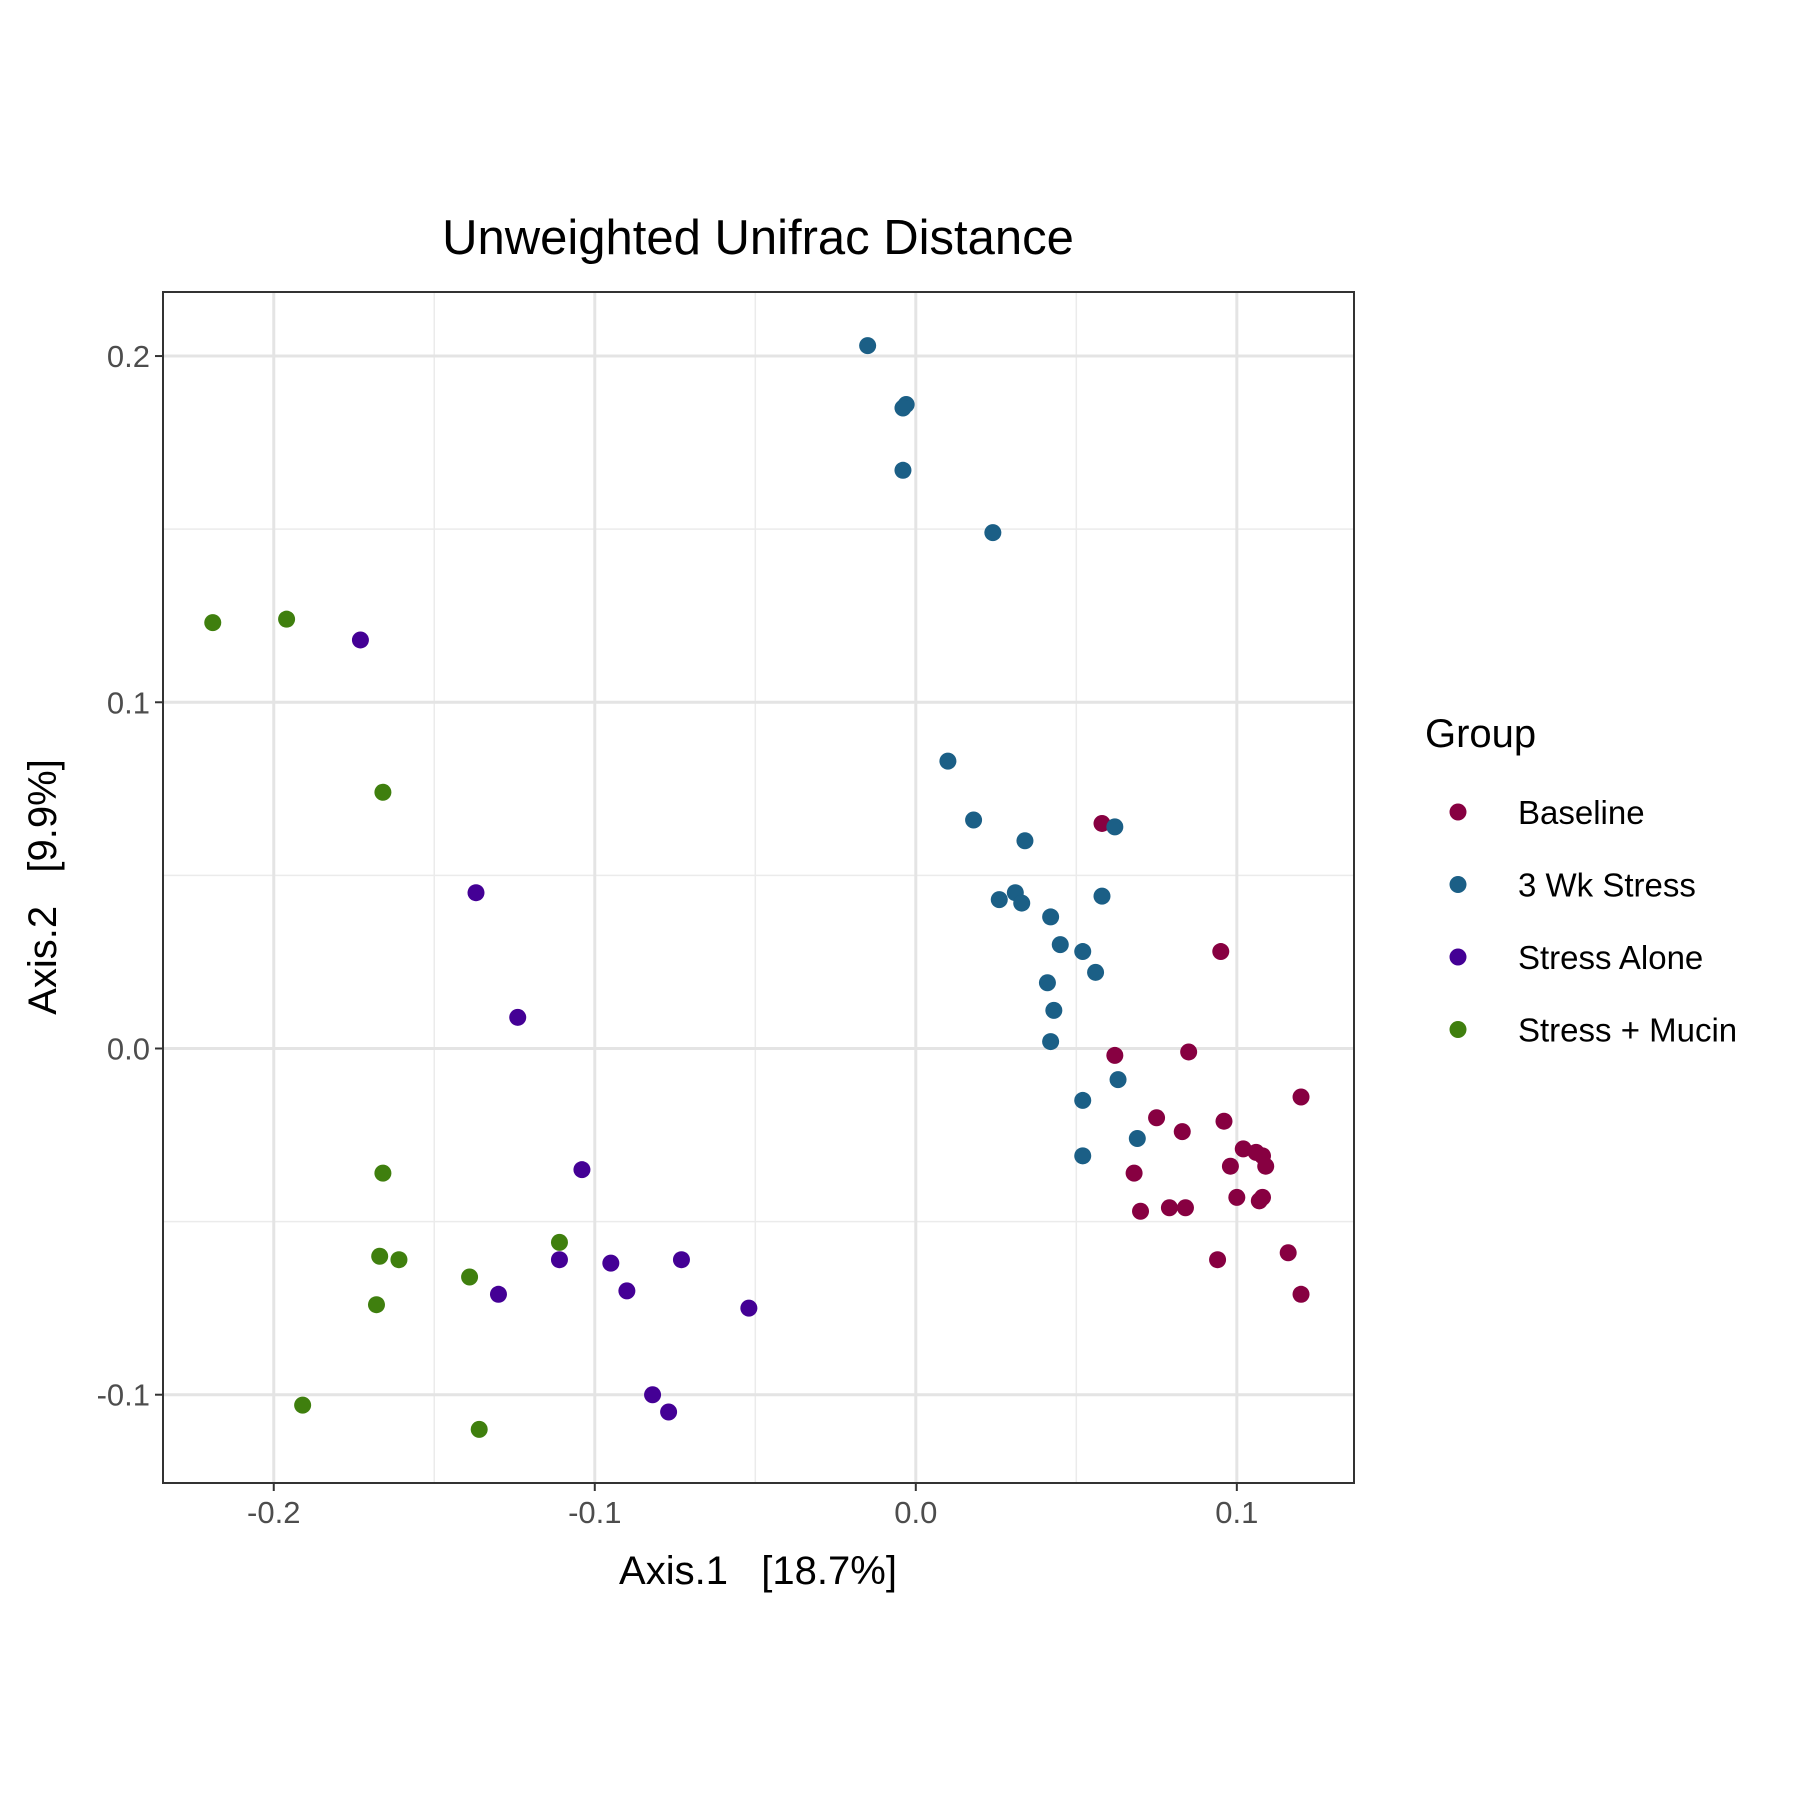  Describe the element at coordinates (1627, 1030) in the screenshot. I see `legend-label-stress-mucin: Stress + Mucin` at that location.